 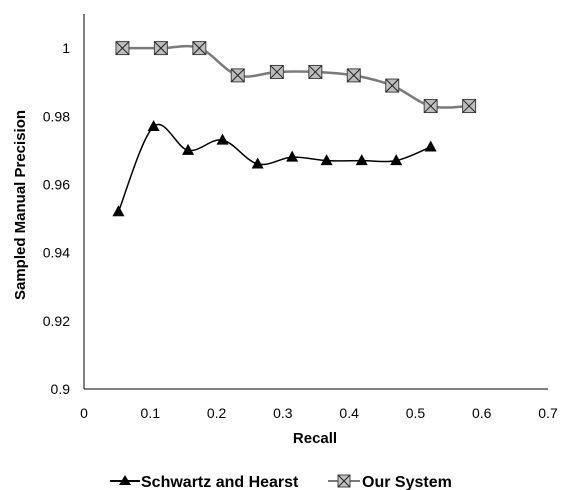 I want to click on y-axis-title: Sampled Manual Precision, so click(x=20, y=205).